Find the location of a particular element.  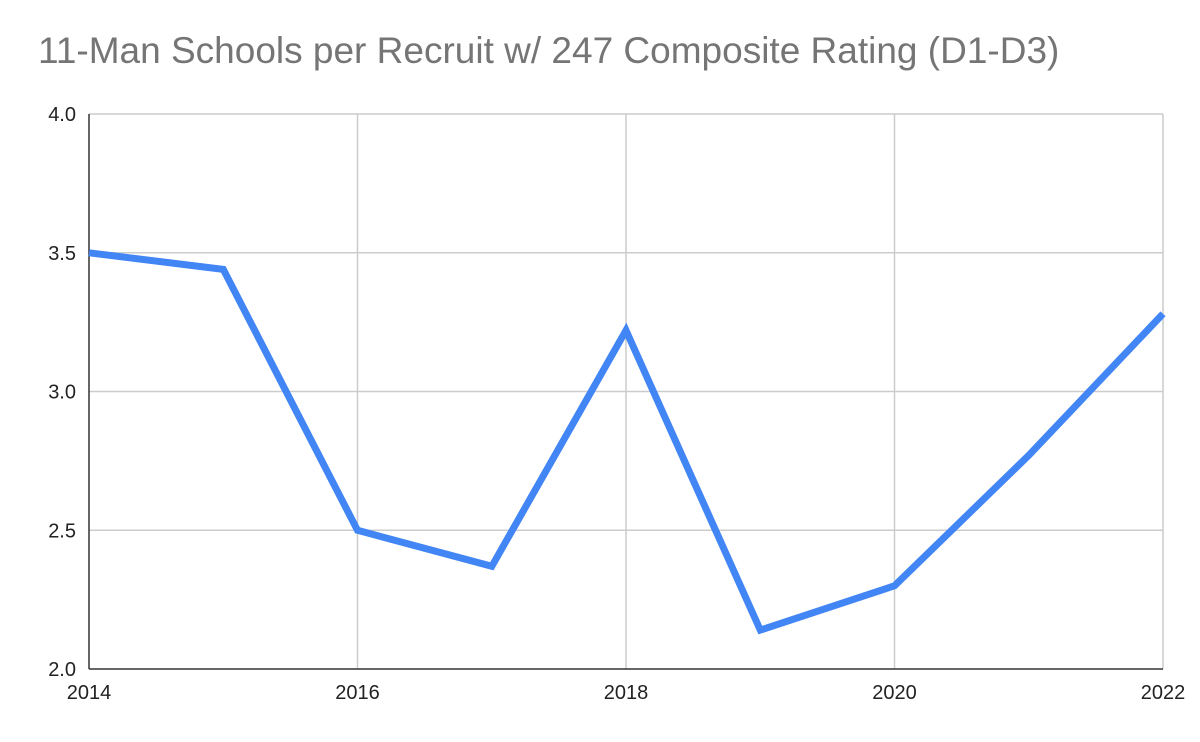

y-tick-label: 3.0 is located at coordinates (62, 393).